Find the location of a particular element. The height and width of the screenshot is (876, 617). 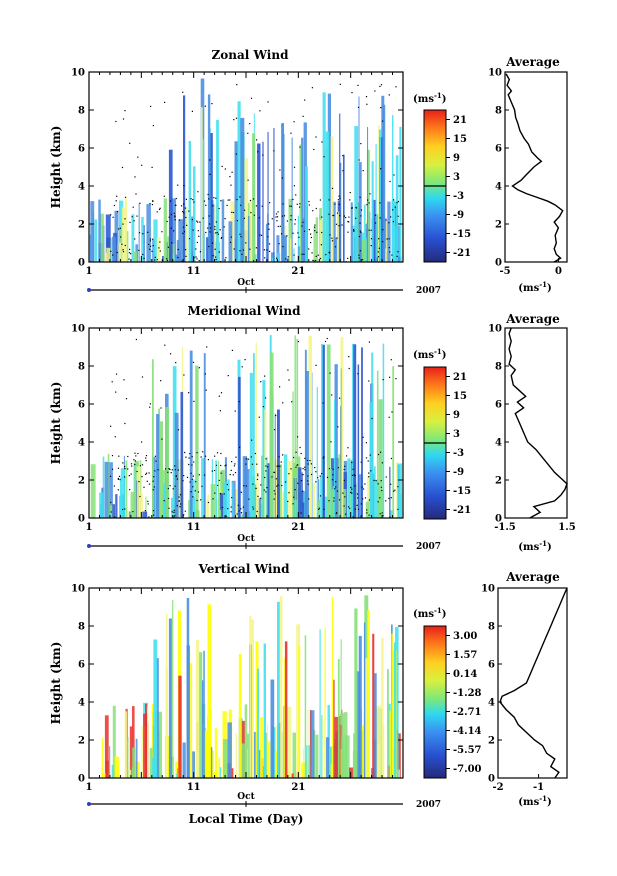

profile-y-tick-label: 6 is located at coordinates (491, 665).